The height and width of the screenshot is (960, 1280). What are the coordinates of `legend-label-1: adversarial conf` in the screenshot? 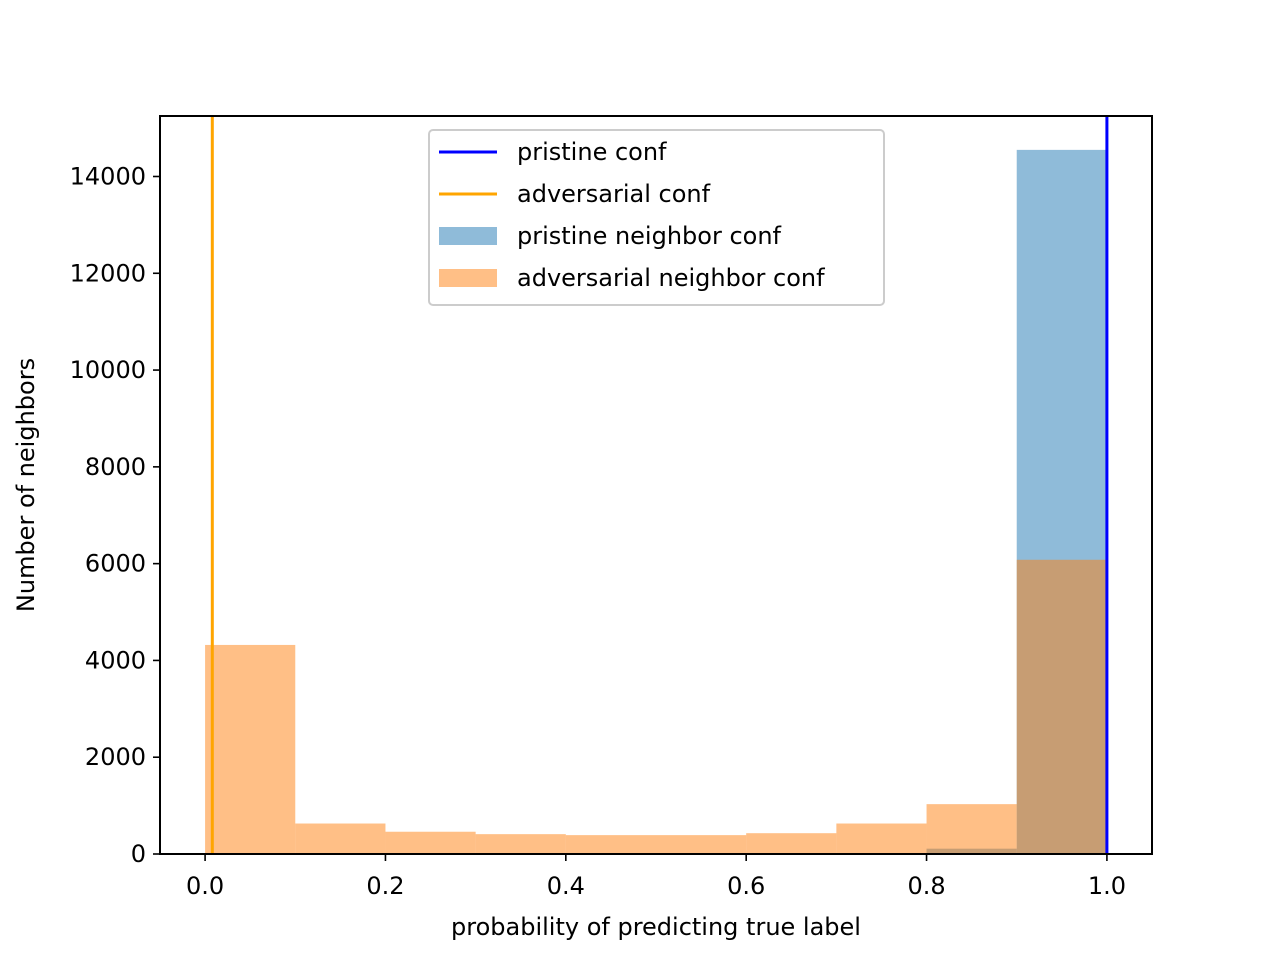 It's located at (614, 194).